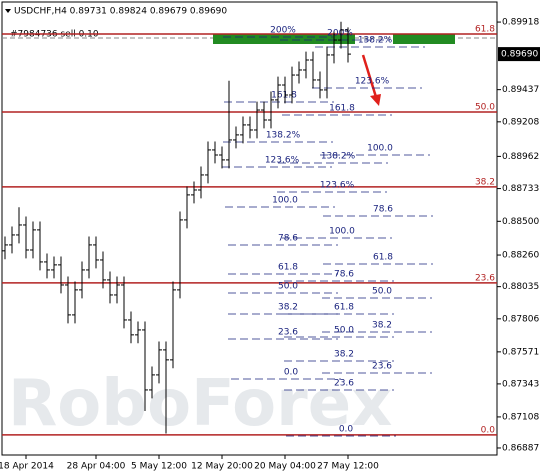  I want to click on fib-level-label: 61.8, so click(485, 30).